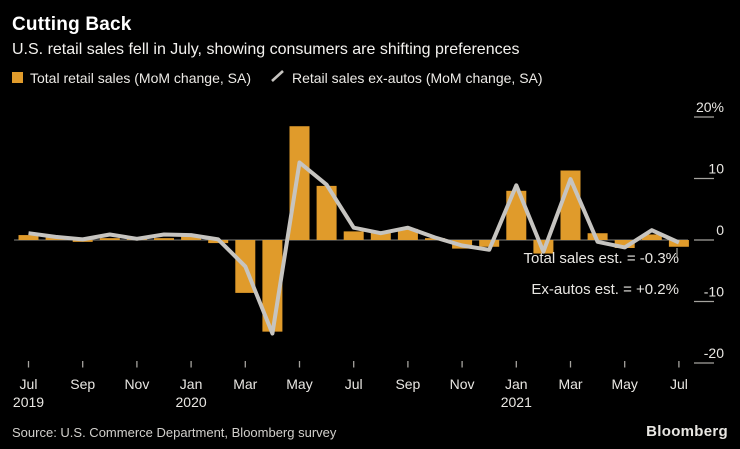 This screenshot has width=740, height=449. What do you see at coordinates (605, 289) in the screenshot?
I see `annotation-ex-autos-est: Ex-autos est. = +0.2%` at bounding box center [605, 289].